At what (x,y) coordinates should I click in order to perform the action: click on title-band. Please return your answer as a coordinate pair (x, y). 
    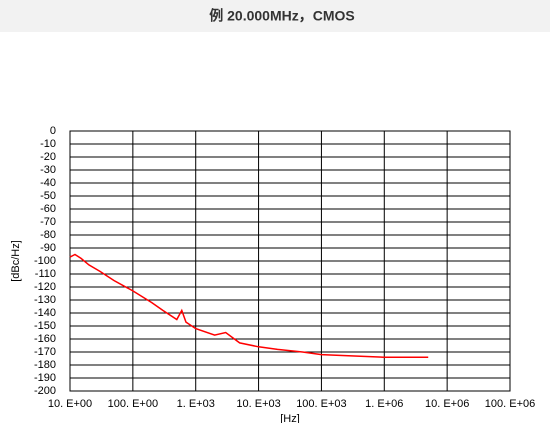
    Looking at the image, I should click on (275, 16).